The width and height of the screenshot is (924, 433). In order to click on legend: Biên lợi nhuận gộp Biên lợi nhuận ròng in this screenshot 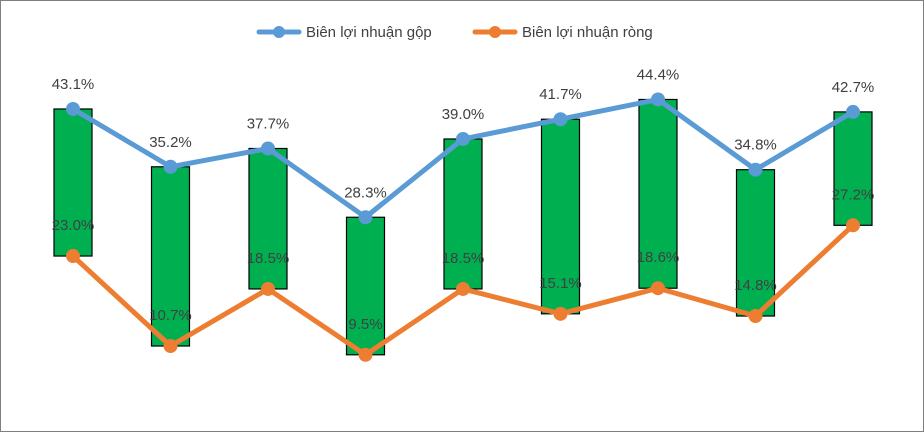, I will do `click(454, 32)`.